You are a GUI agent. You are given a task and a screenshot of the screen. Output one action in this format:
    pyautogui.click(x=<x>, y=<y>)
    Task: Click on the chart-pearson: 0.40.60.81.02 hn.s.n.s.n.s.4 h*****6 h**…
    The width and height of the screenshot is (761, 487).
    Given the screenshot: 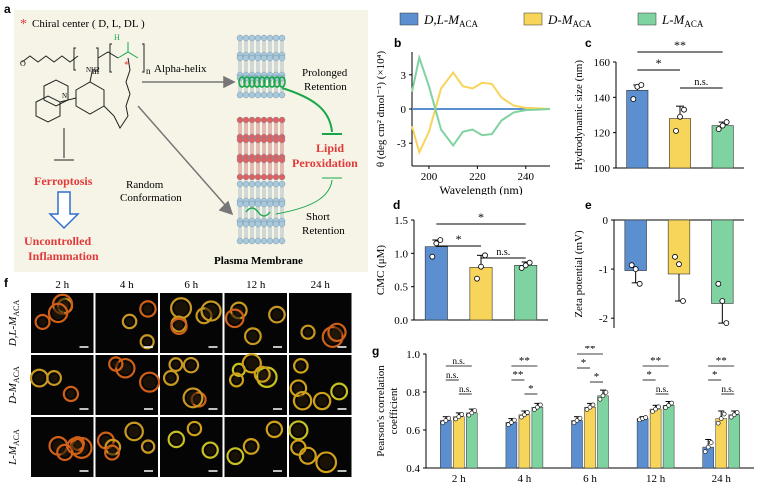 What is the action you would take?
    pyautogui.click(x=564, y=415)
    